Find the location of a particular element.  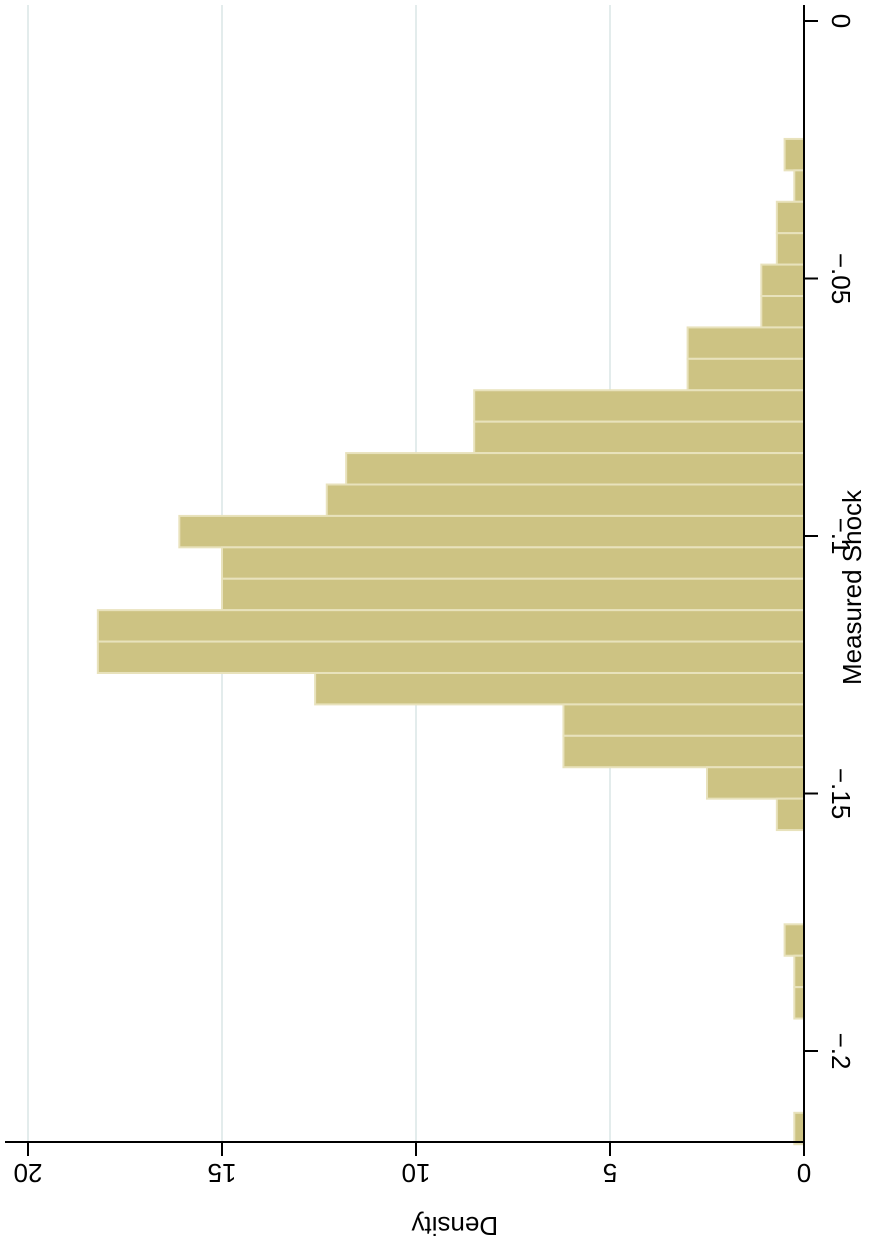

x-tick-label-0: 0 is located at coordinates (841, 21).